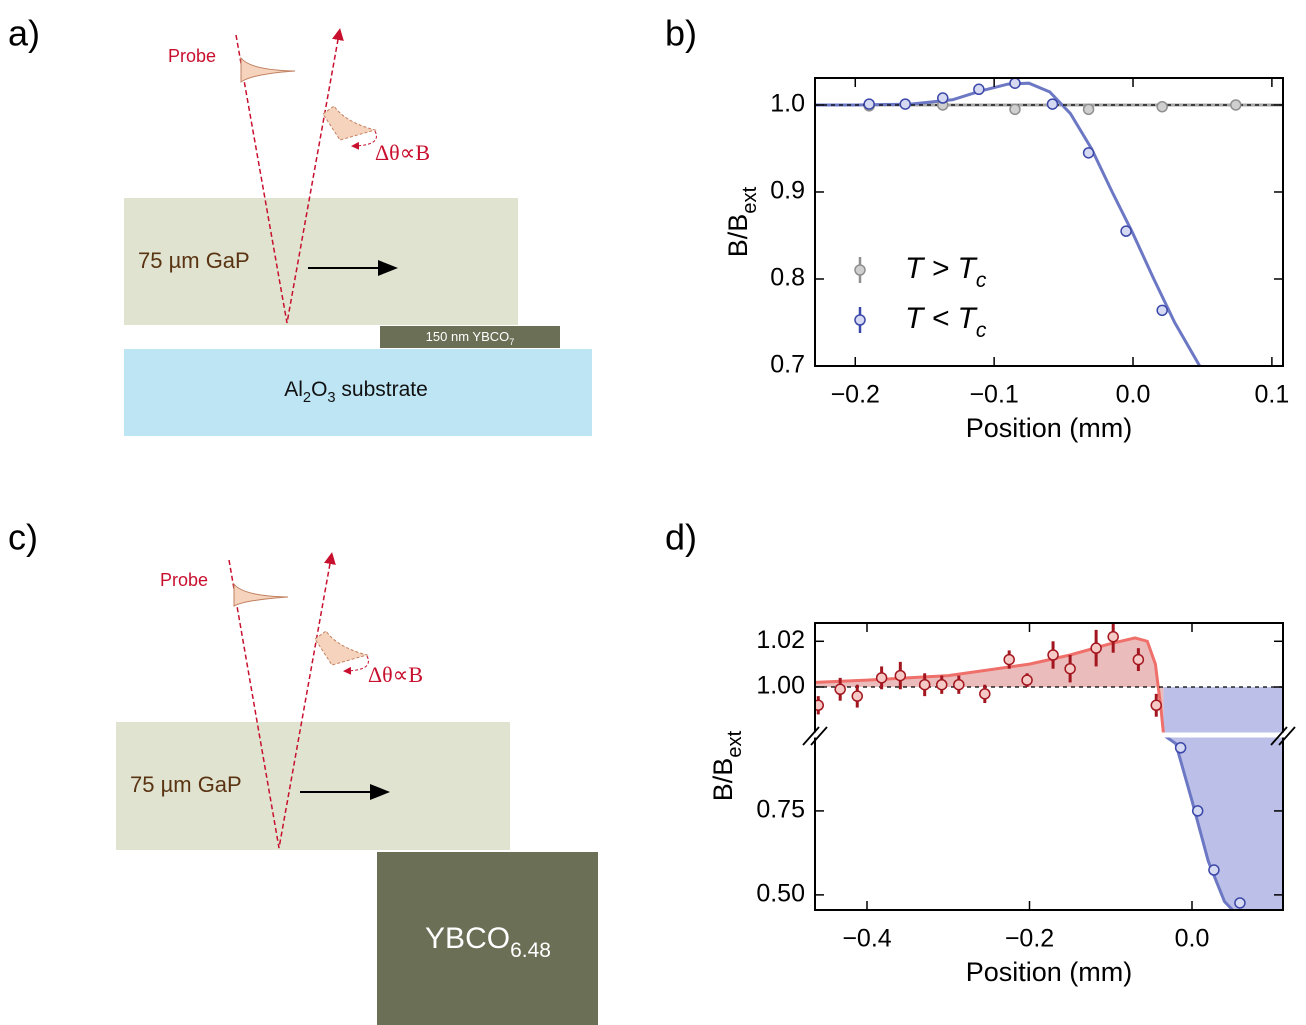 The width and height of the screenshot is (1306, 1025). Describe the element at coordinates (1272, 395) in the screenshot. I see `x-tick-label: 0.1` at that location.